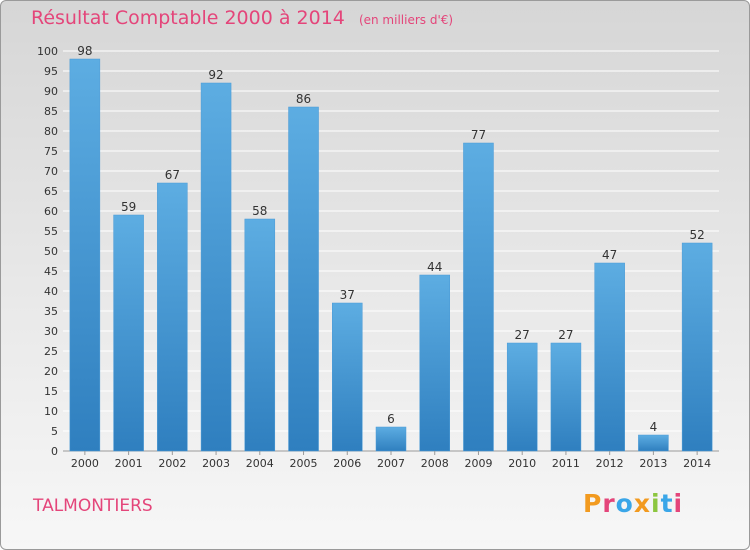  What do you see at coordinates (304, 463) in the screenshot?
I see `x-tick-label: 2005` at bounding box center [304, 463].